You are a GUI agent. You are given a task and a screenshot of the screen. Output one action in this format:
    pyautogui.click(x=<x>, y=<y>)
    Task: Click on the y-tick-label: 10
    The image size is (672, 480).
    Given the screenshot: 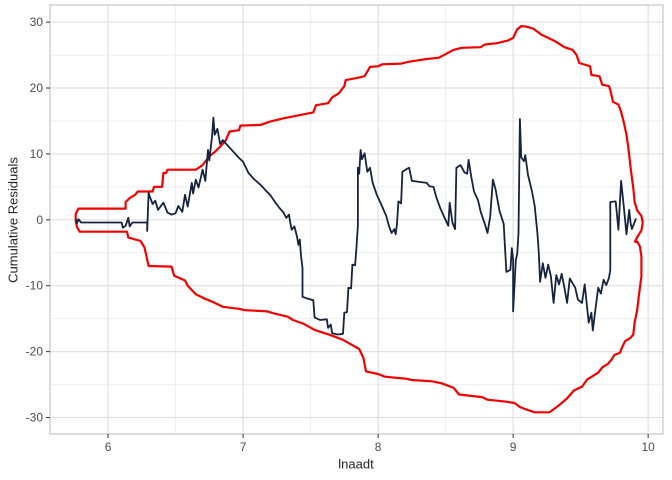 What is the action you would take?
    pyautogui.click(x=37, y=154)
    